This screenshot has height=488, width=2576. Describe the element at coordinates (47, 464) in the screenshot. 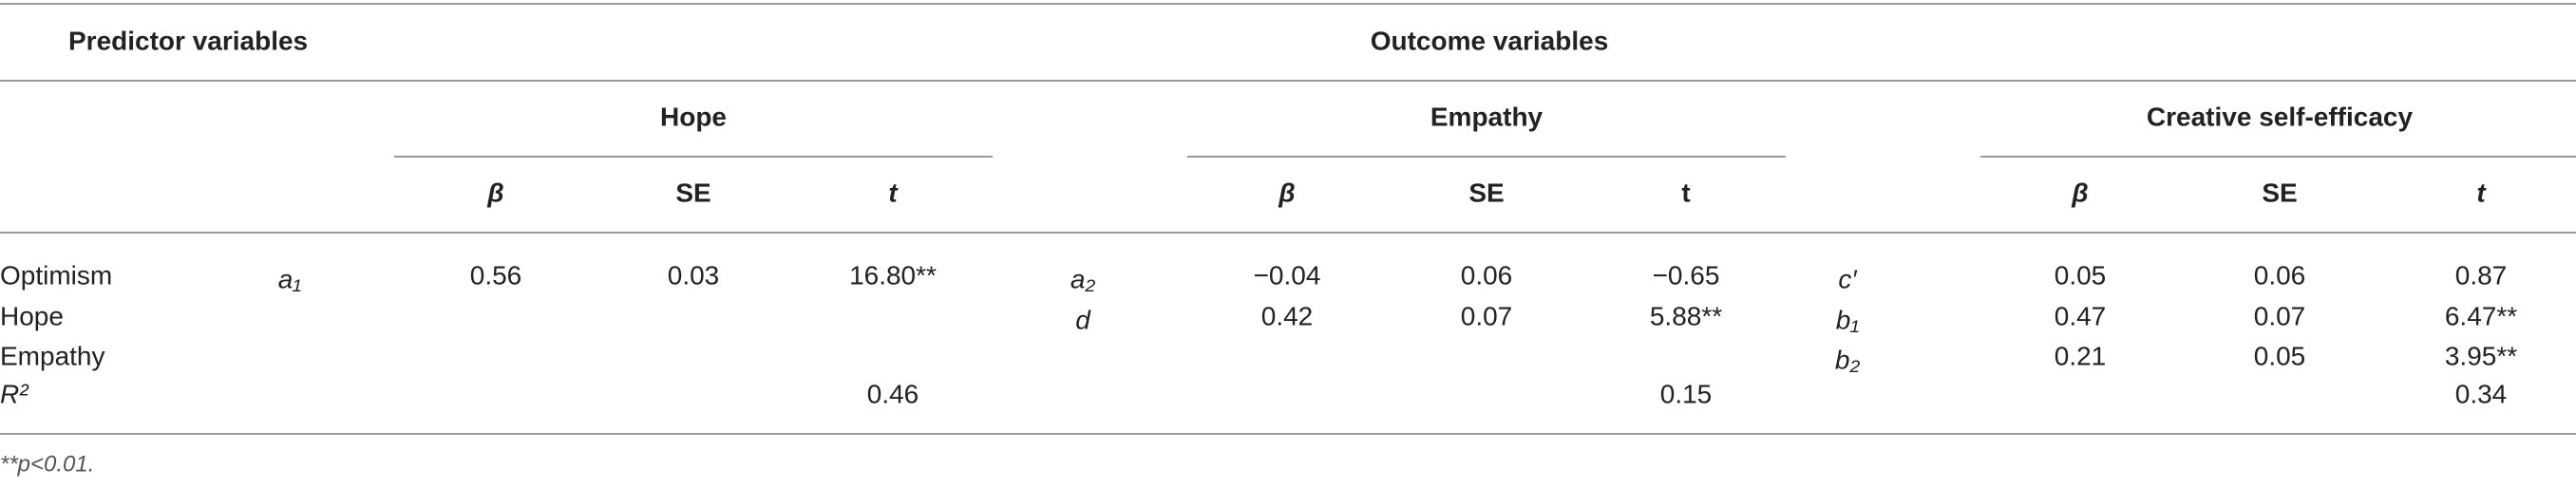

I see `footnote: **p<0.01.` at that location.